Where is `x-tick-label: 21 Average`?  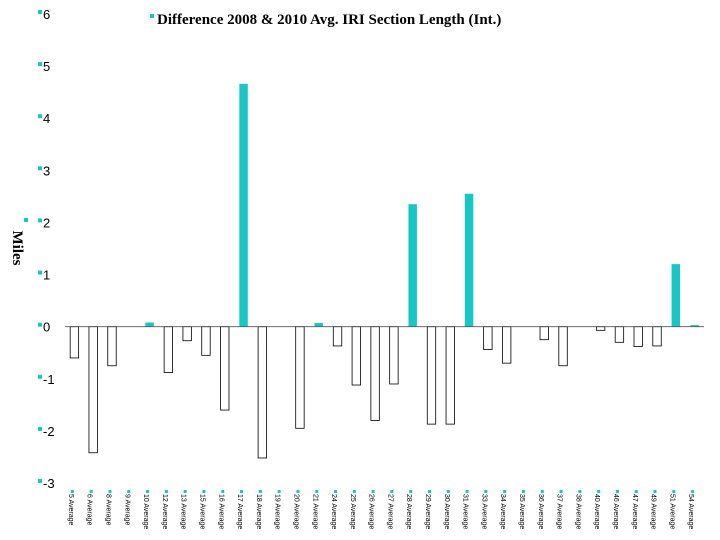
x-tick-label: 21 Average is located at coordinates (314, 511).